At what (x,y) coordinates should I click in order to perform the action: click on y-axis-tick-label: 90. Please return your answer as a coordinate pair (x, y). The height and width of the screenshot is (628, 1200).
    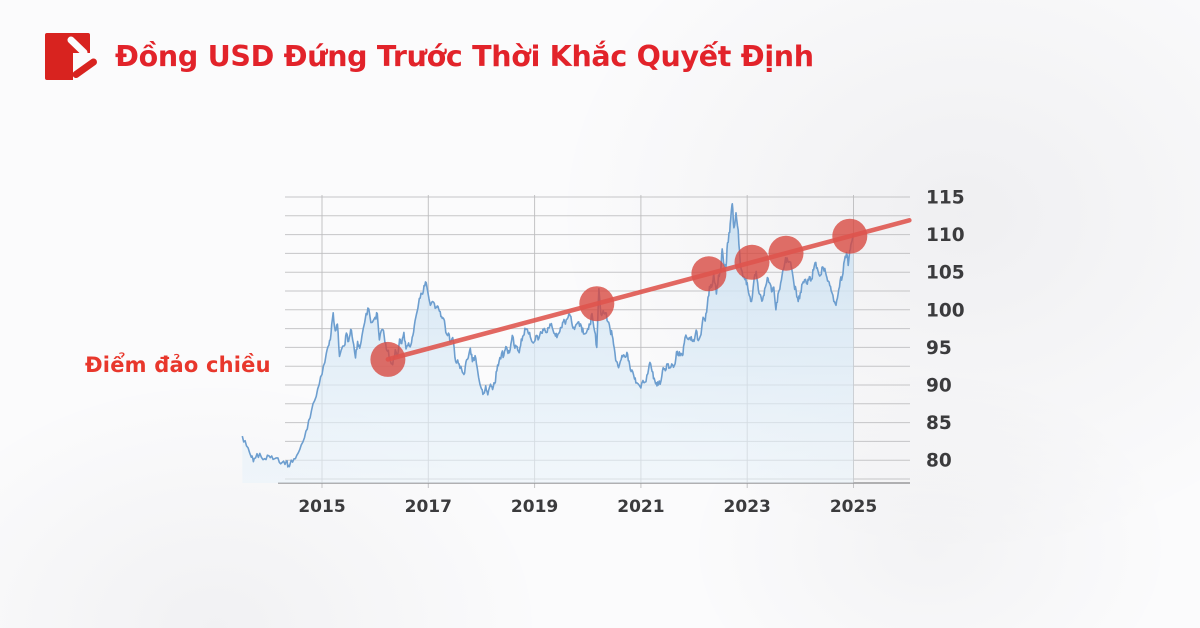
    Looking at the image, I should click on (939, 386).